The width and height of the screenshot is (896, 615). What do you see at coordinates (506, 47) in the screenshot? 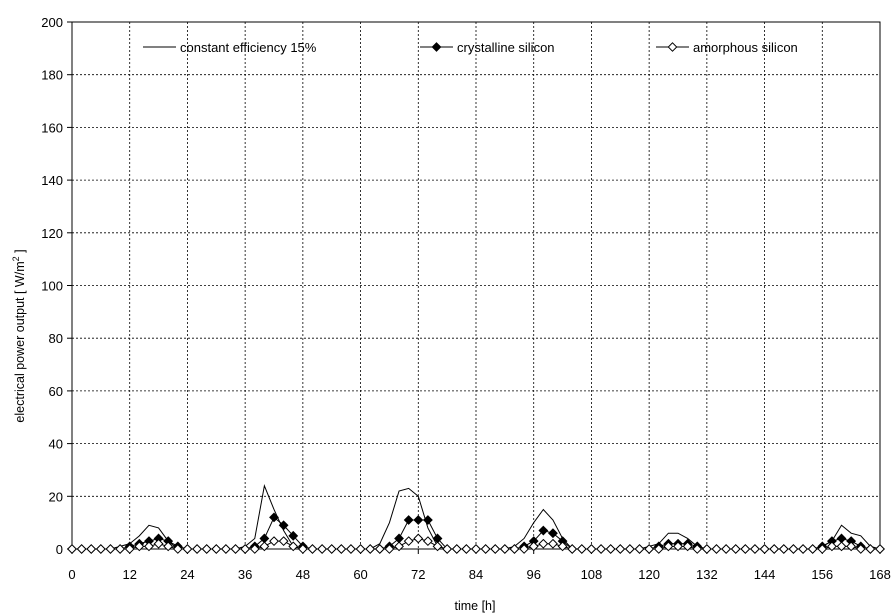
I see `legend-label: crystalline silicon` at bounding box center [506, 47].